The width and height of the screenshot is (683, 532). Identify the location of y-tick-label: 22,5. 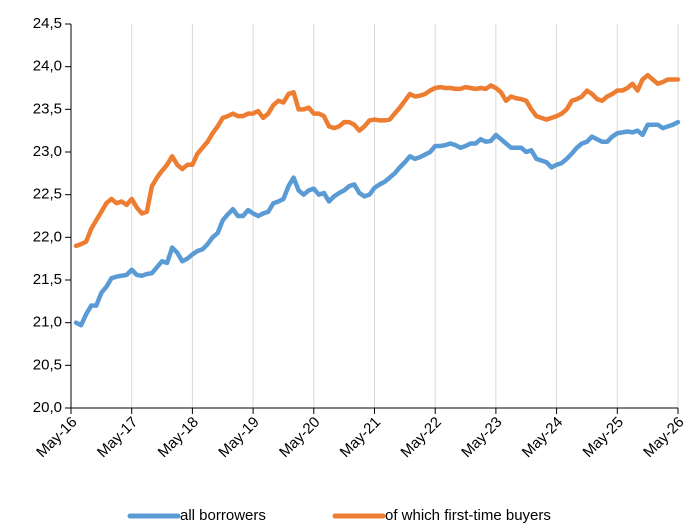
(47, 194).